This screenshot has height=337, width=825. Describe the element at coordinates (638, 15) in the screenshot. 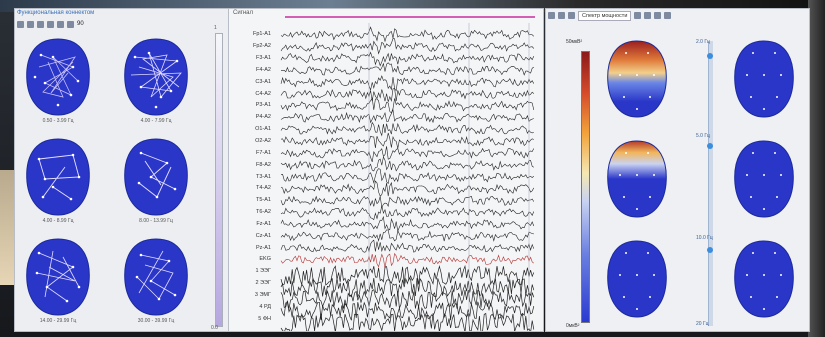

I see `gear-icon` at that location.